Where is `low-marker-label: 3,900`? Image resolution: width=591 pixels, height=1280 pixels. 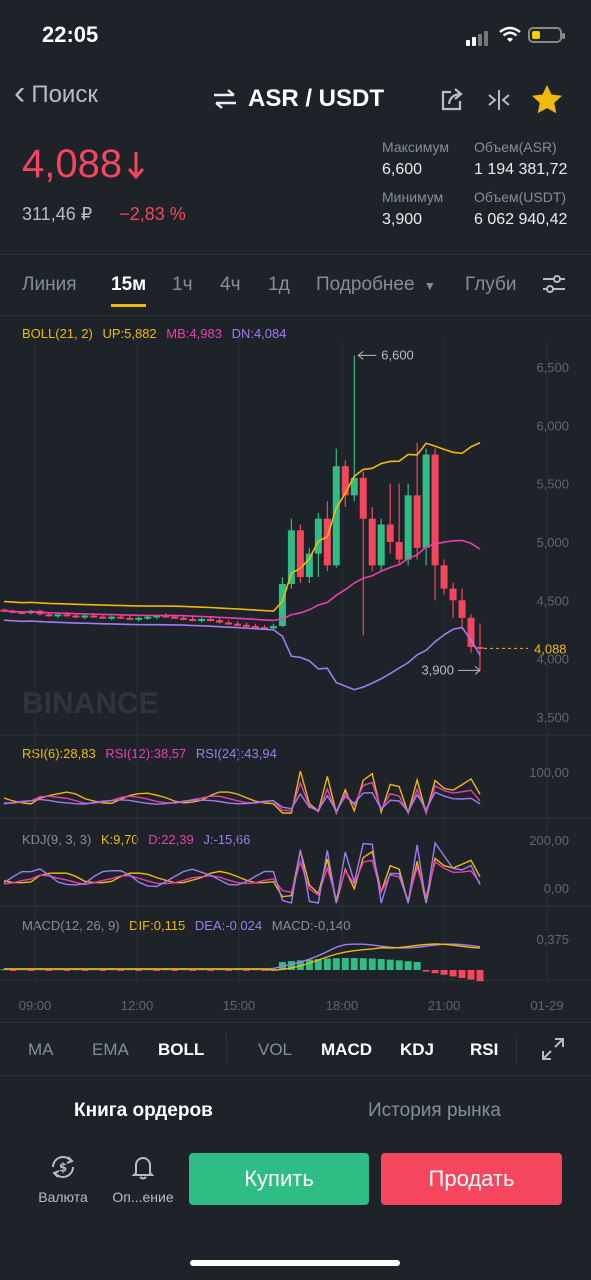 low-marker-label: 3,900 is located at coordinates (437, 669).